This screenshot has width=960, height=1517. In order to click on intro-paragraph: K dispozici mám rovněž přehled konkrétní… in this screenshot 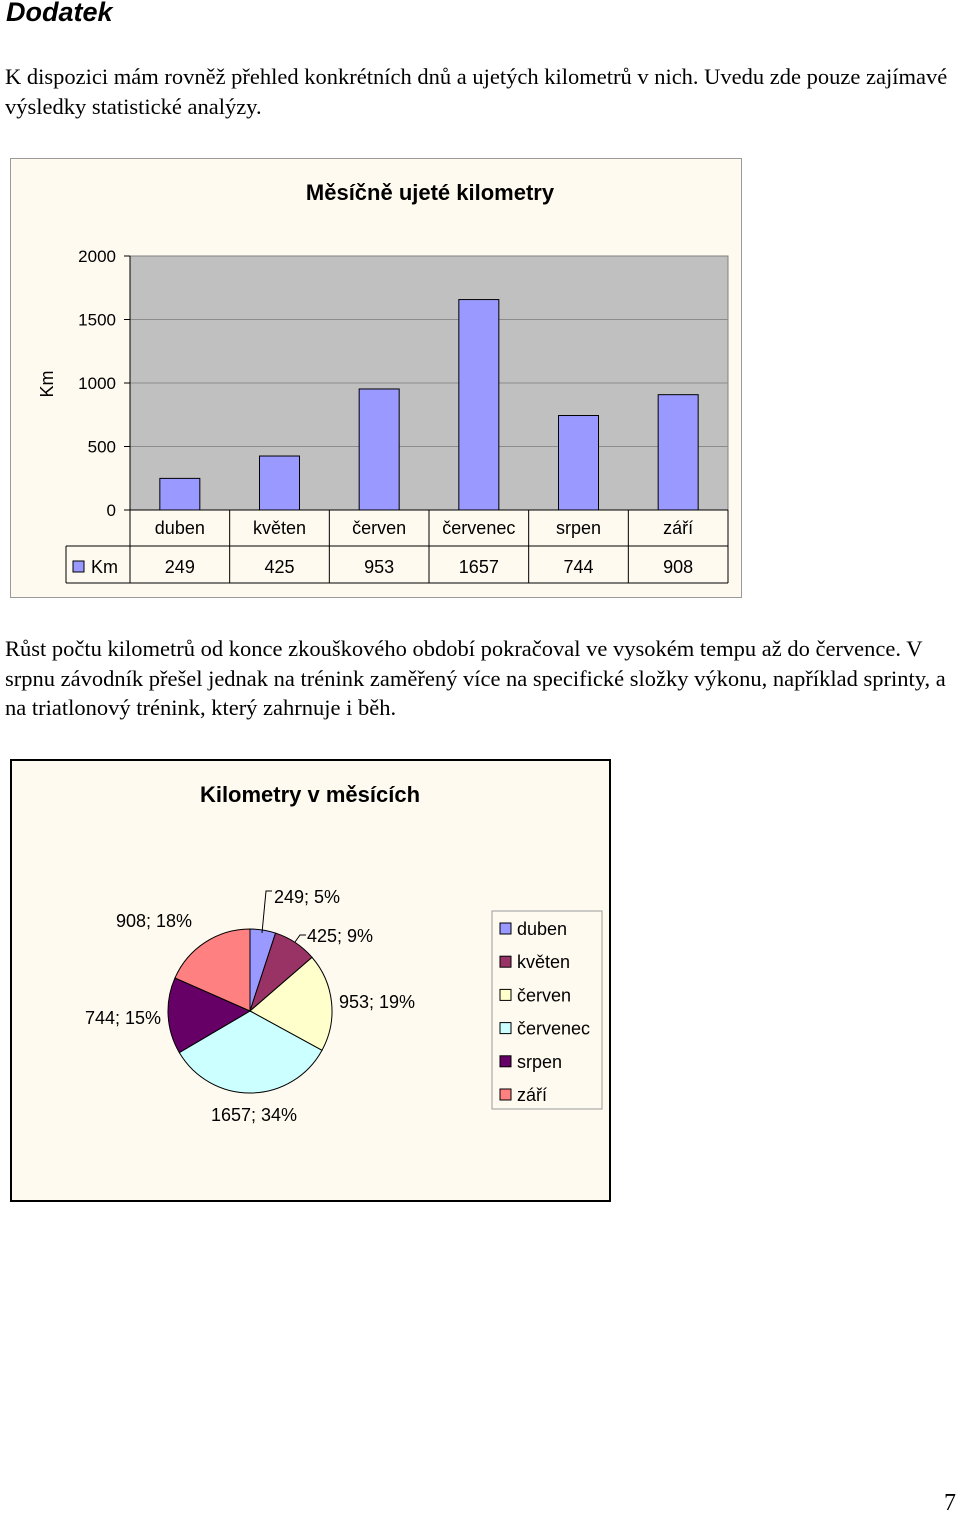, I will do `click(476, 91)`.